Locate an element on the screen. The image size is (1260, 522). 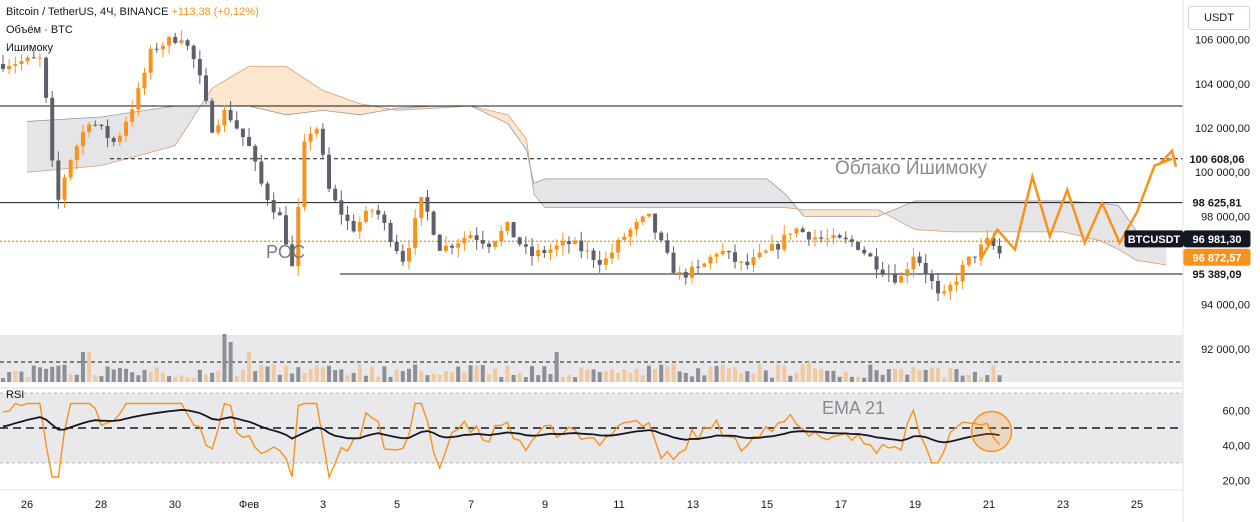
price-tag-label: 95 389,09 is located at coordinates (1217, 275).